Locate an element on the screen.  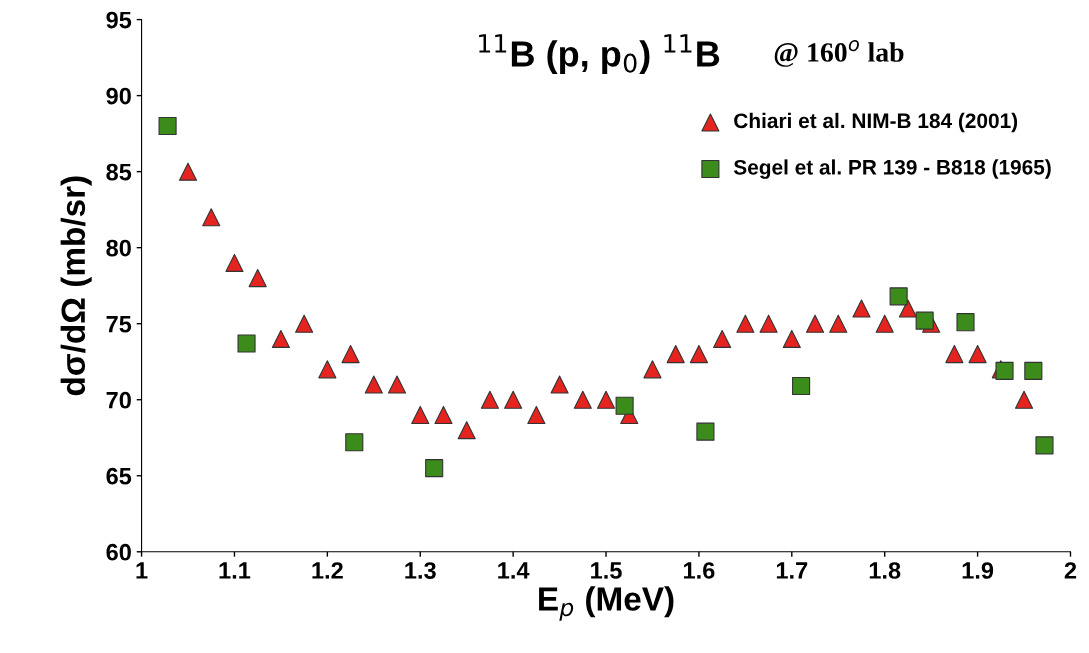
x-tick-label: 1.1 is located at coordinates (235, 570).